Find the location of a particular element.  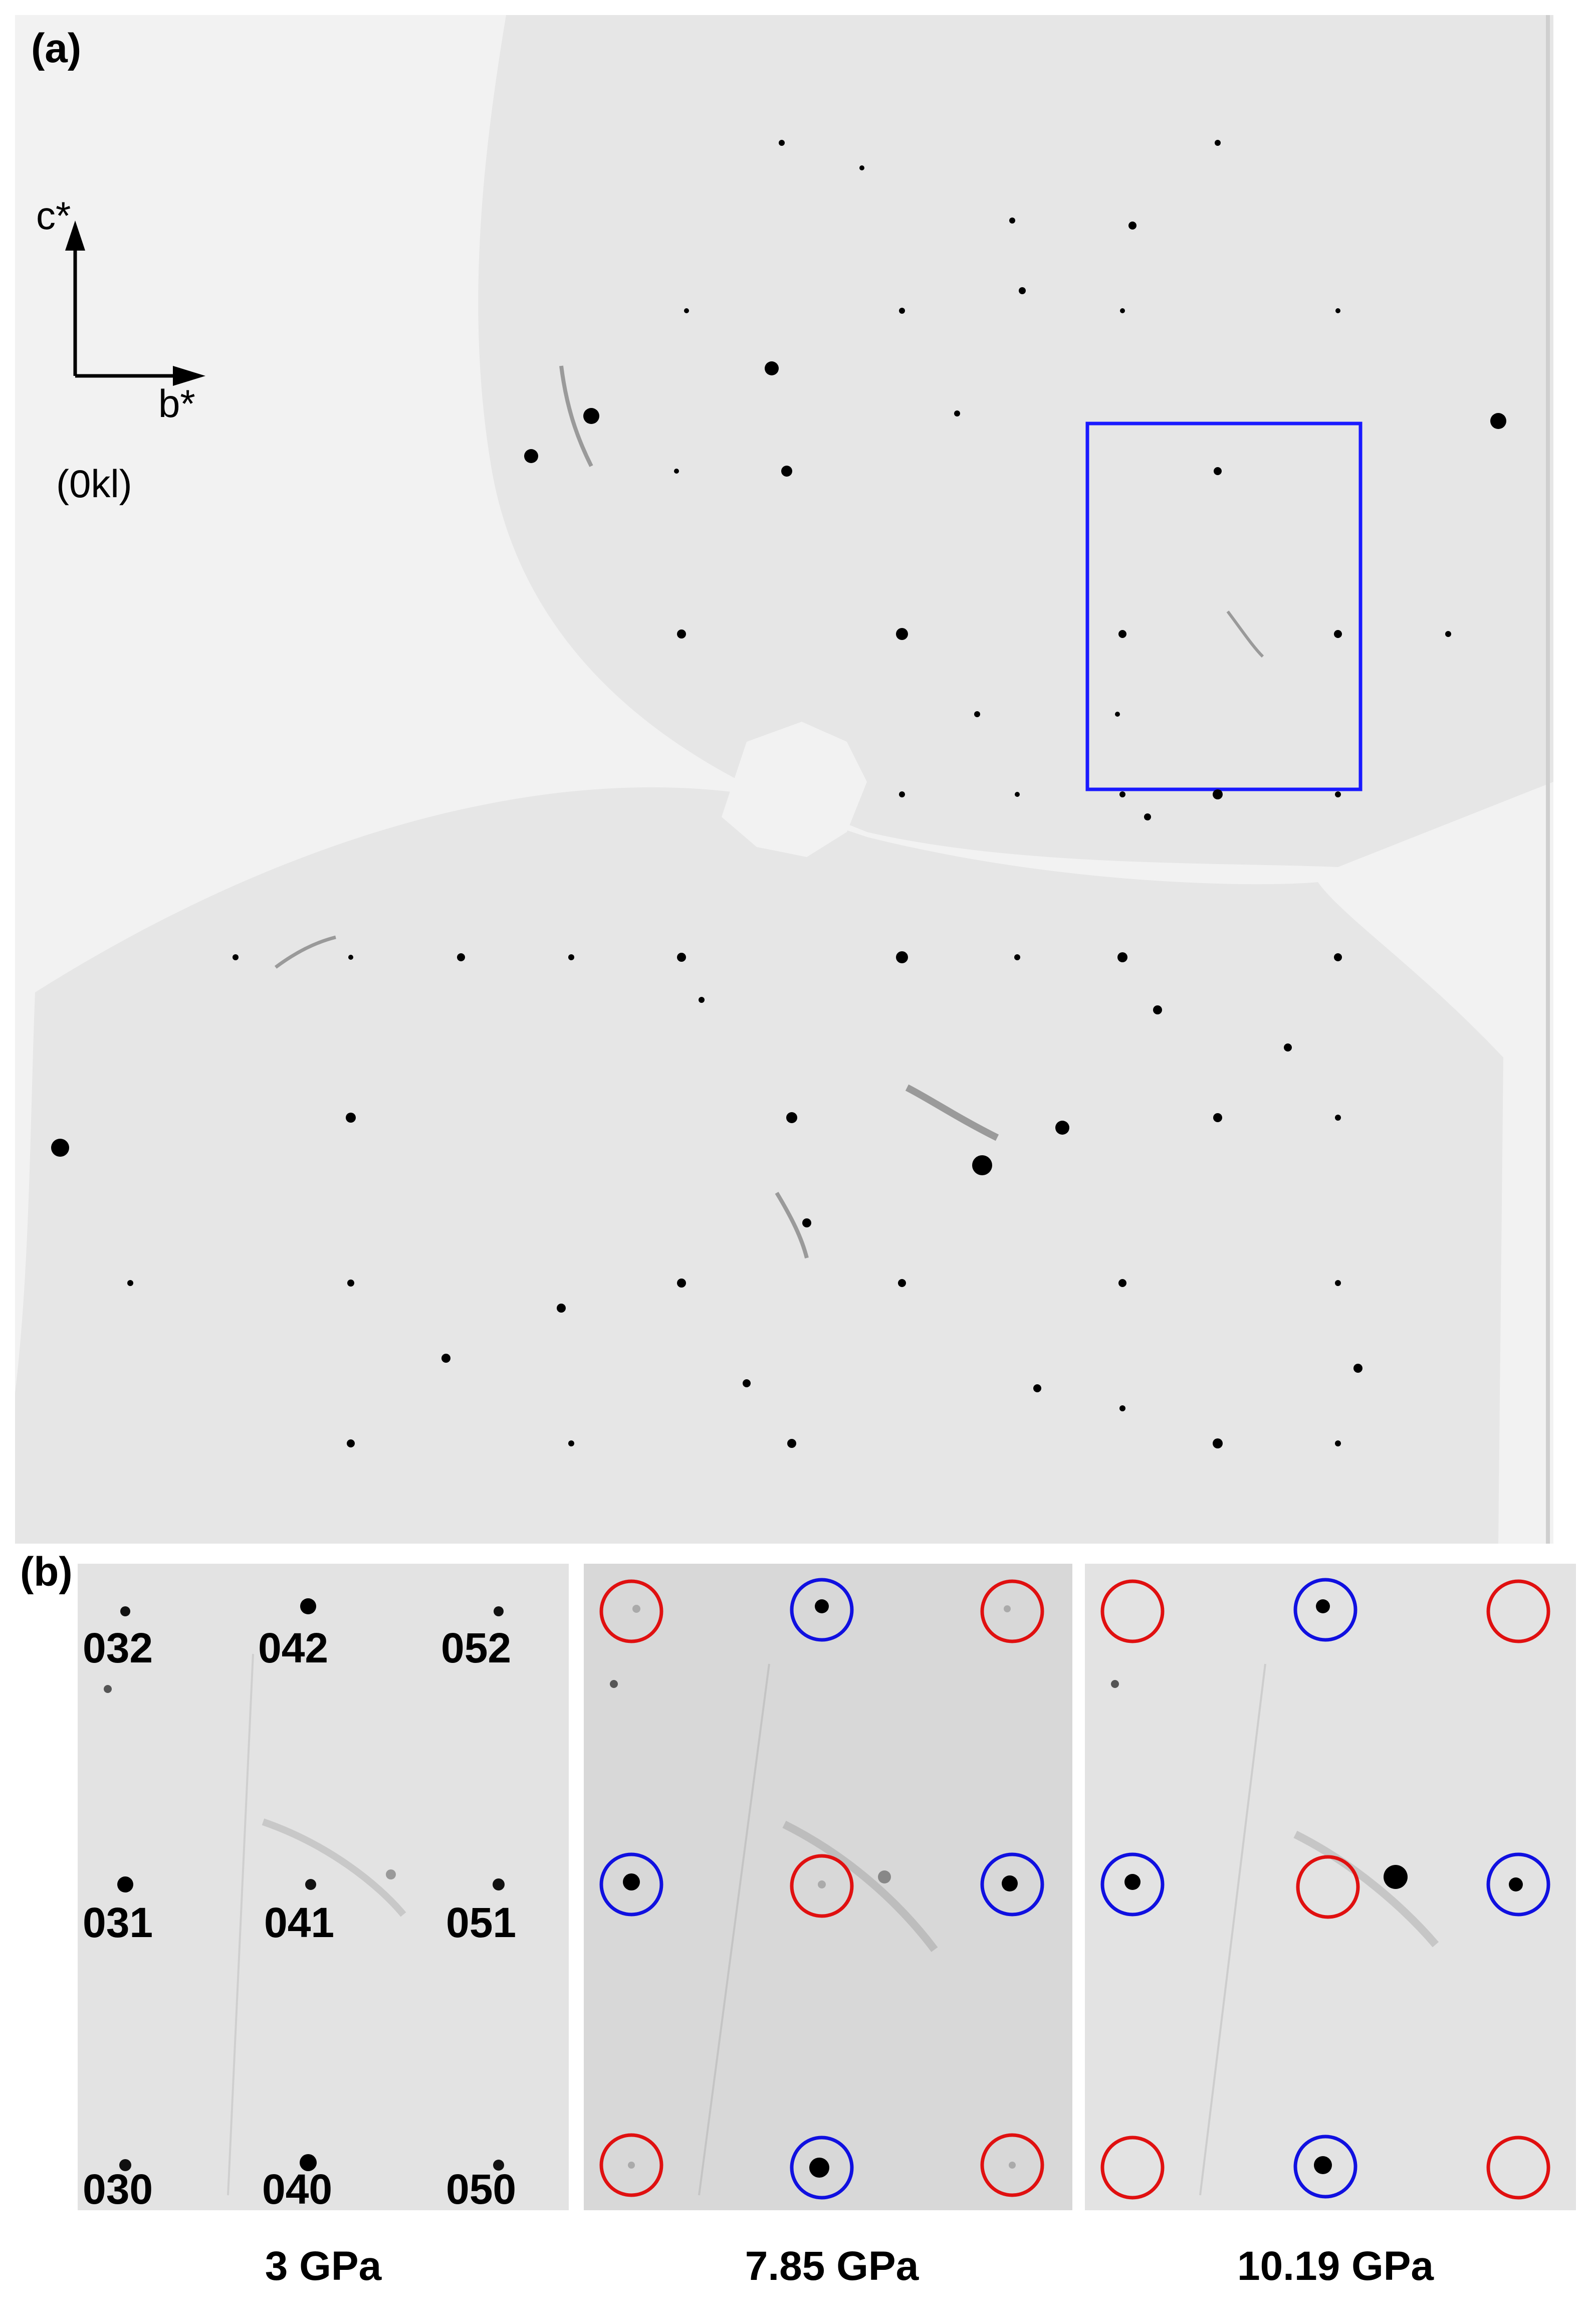

pressure-label-7-85gpa: 7.85 GPa is located at coordinates (832, 2266).